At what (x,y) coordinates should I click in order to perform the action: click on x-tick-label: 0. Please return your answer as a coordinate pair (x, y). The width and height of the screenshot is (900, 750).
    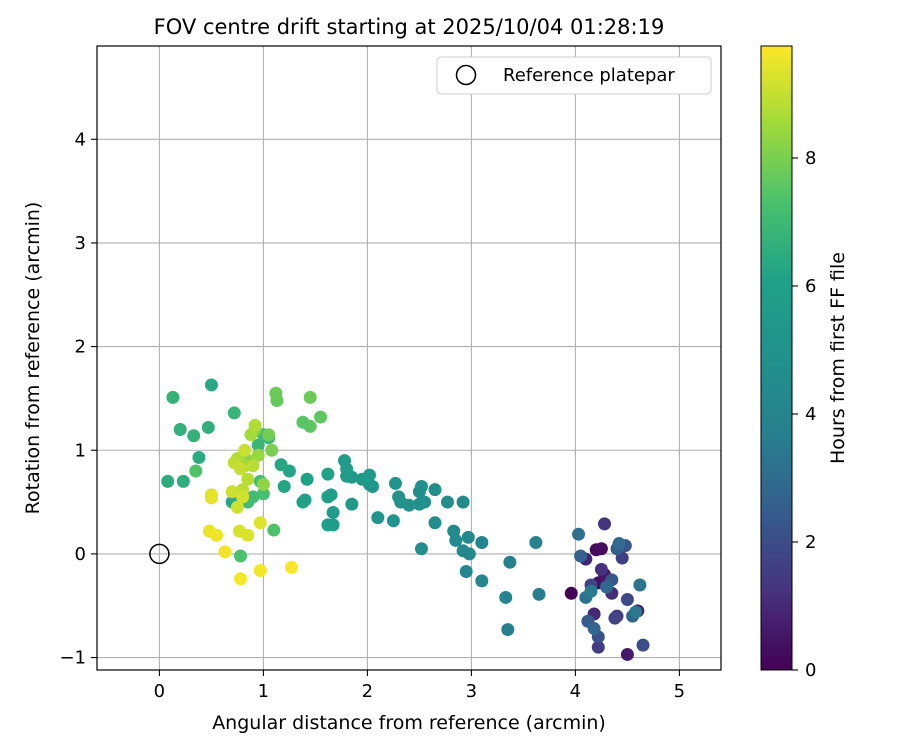
    Looking at the image, I should click on (159, 691).